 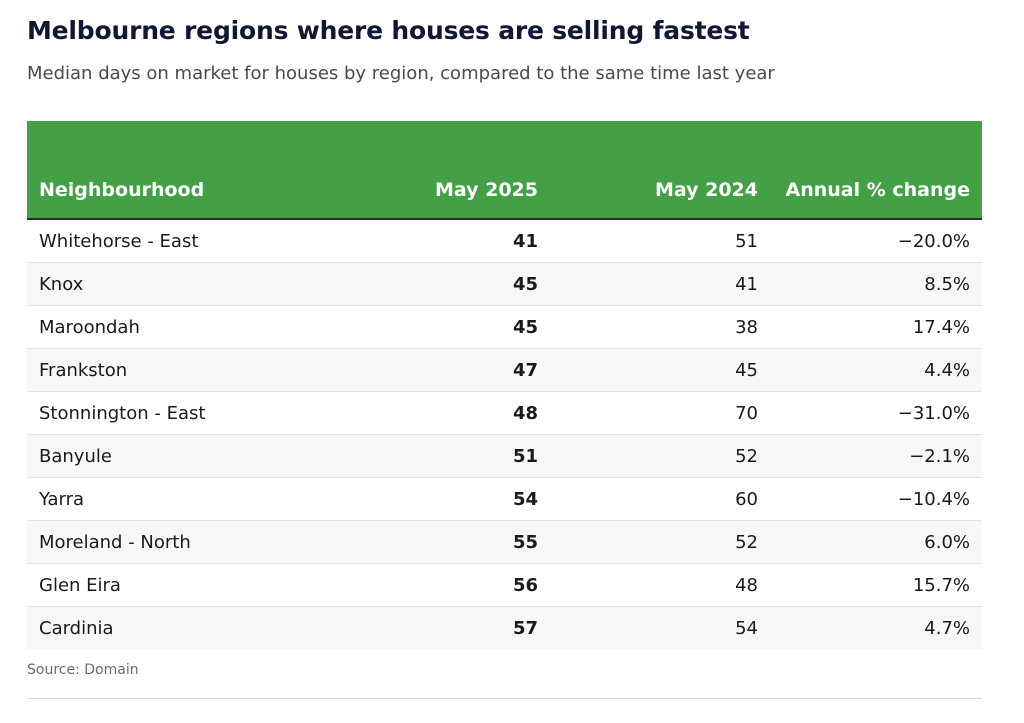 What do you see at coordinates (504, 698) in the screenshot?
I see `bottom-divider` at bounding box center [504, 698].